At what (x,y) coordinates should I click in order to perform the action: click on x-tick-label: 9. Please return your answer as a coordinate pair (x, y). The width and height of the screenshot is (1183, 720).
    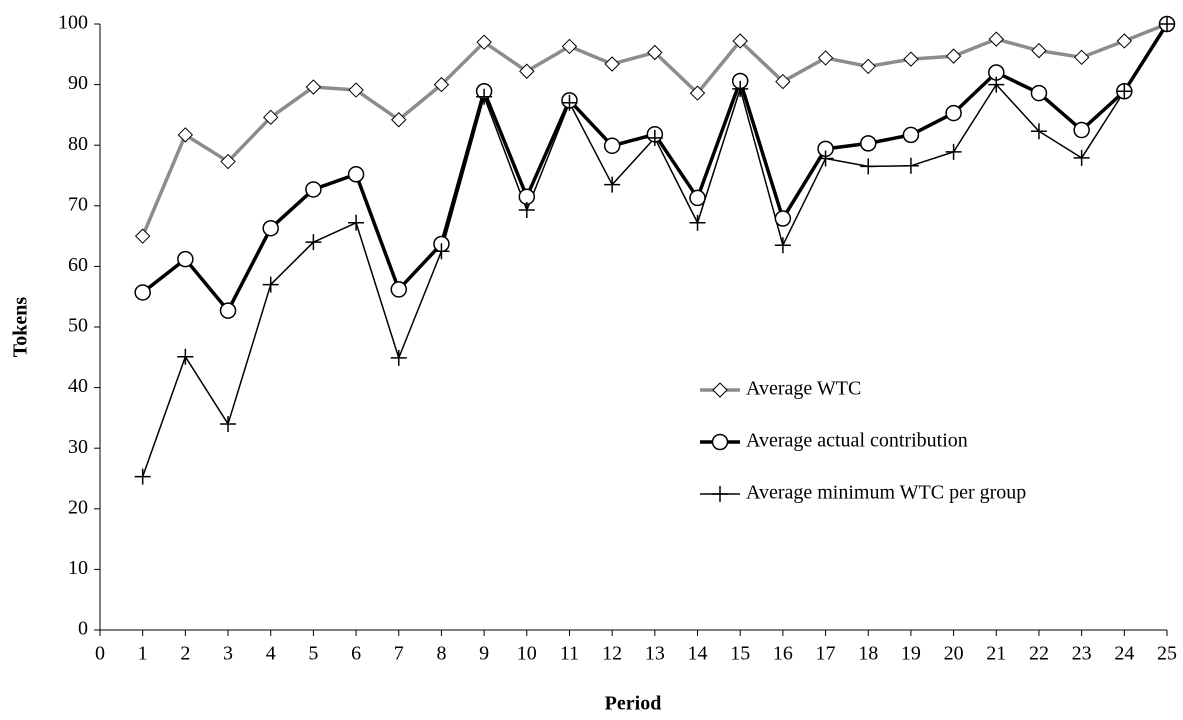
    Looking at the image, I should click on (484, 654).